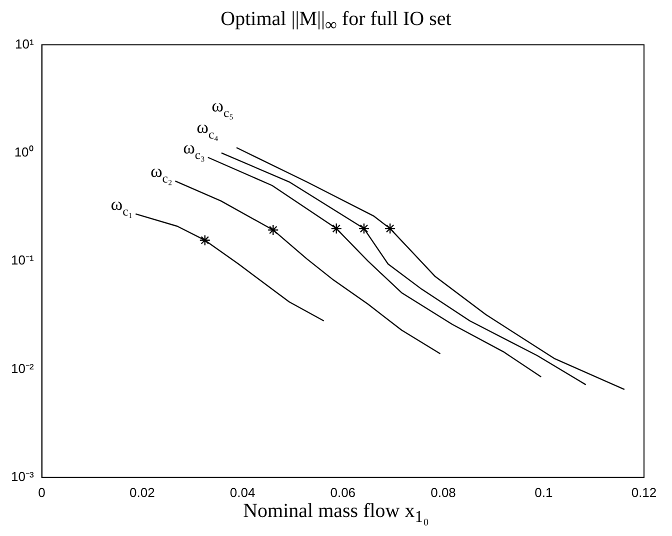 The image size is (672, 536). What do you see at coordinates (22, 476) in the screenshot?
I see `y-tick-label: 10⁻³` at bounding box center [22, 476].